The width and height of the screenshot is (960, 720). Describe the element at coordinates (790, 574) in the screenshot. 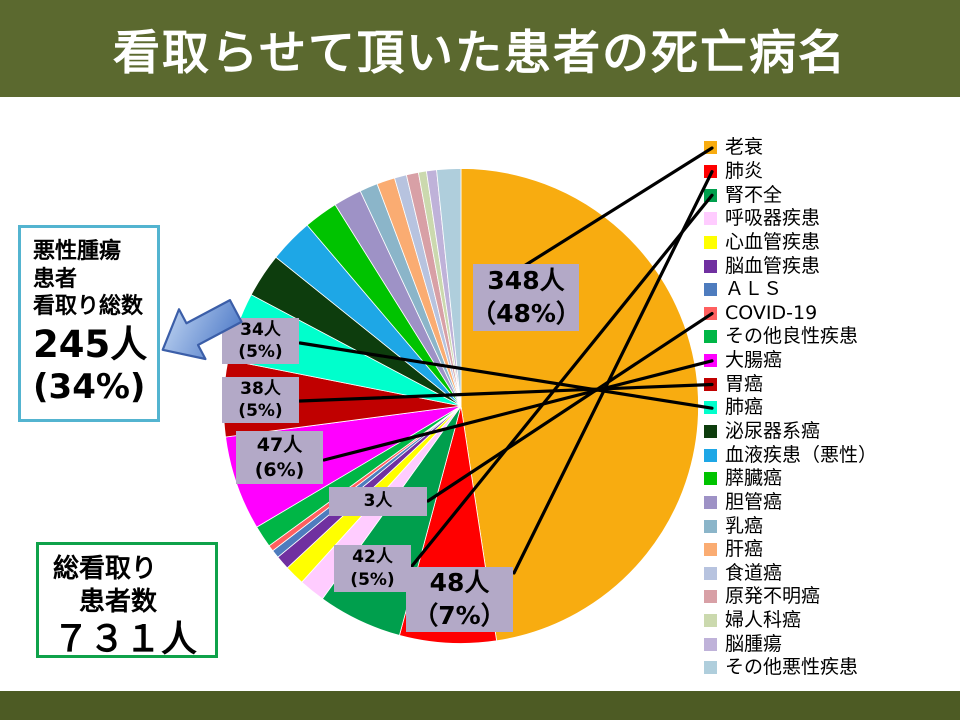

I see `legend-item: 食道癌` at that location.